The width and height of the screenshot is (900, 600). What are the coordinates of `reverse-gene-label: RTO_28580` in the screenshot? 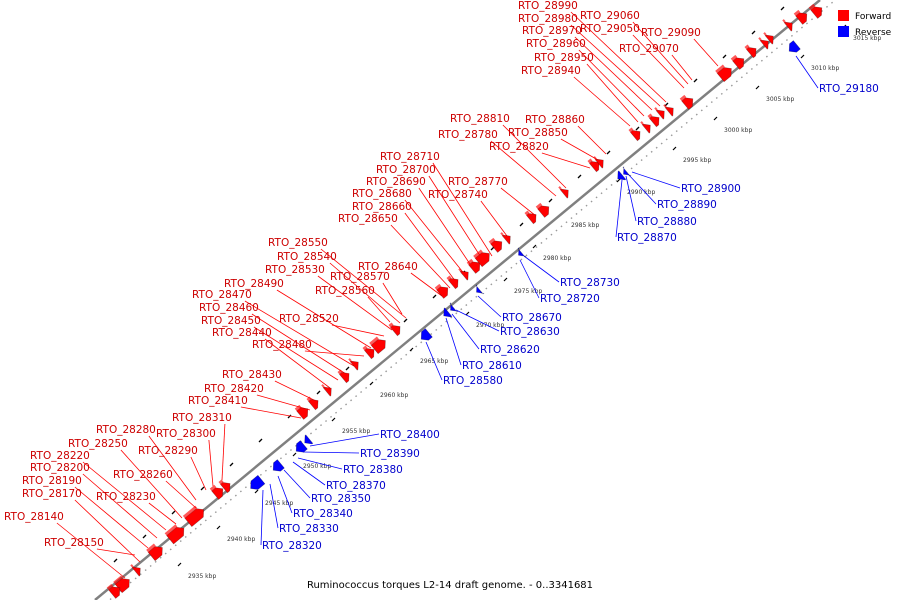 It's located at (473, 381).